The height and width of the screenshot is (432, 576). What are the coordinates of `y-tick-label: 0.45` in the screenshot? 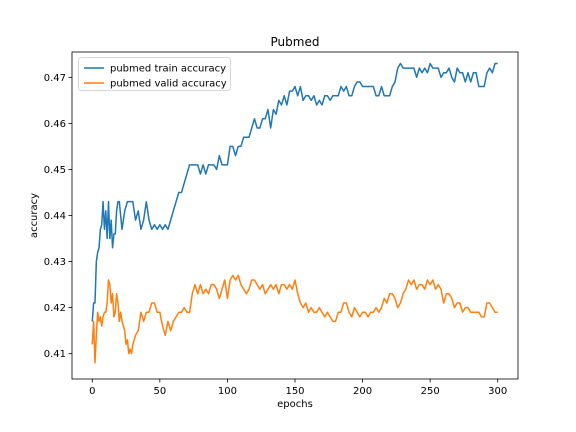 It's located at (55, 170).